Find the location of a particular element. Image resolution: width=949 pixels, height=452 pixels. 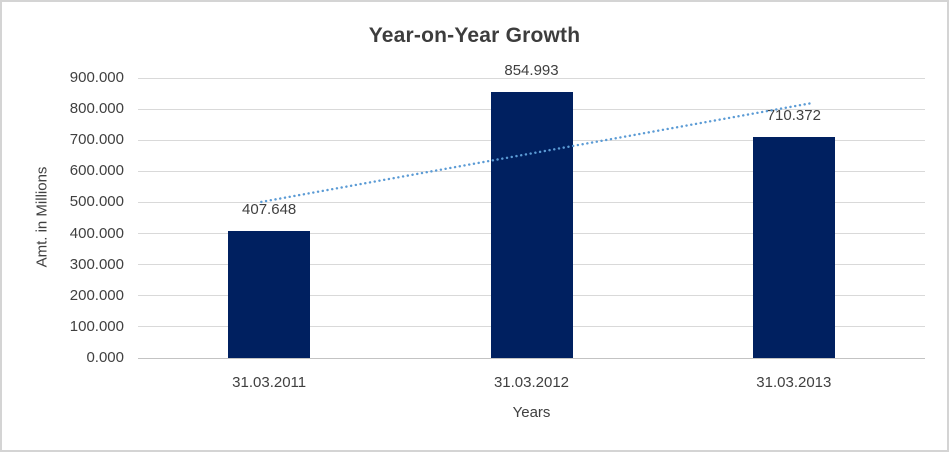

y-tick-label: 600.000 is located at coordinates (96, 171).